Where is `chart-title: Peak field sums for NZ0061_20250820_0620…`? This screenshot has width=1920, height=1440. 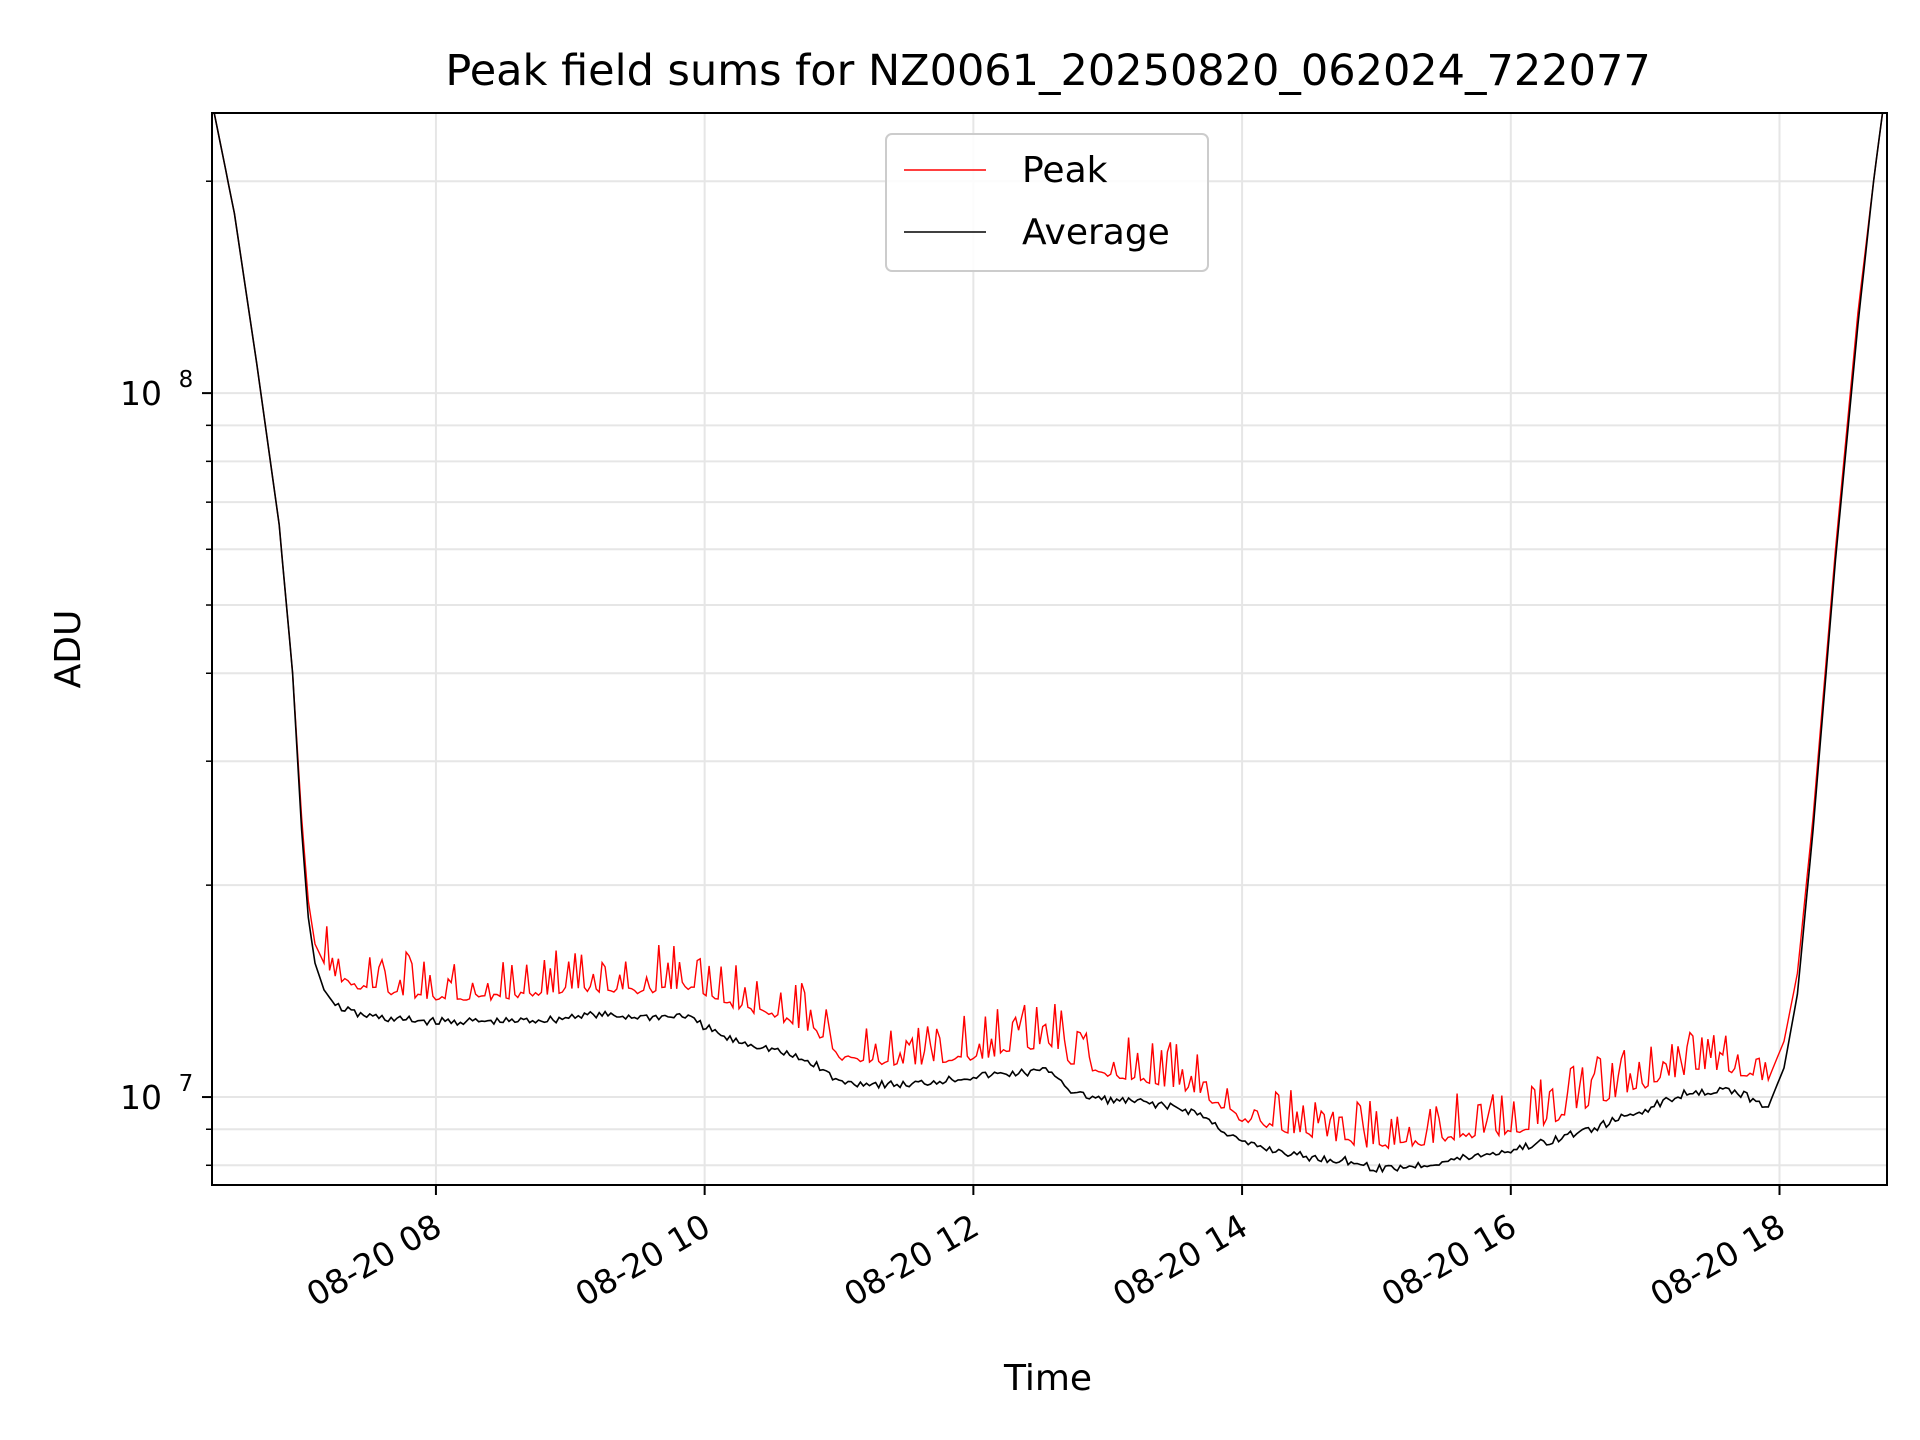
chart-title: Peak field sums for NZ0061_20250820_0620… is located at coordinates (1047, 71).